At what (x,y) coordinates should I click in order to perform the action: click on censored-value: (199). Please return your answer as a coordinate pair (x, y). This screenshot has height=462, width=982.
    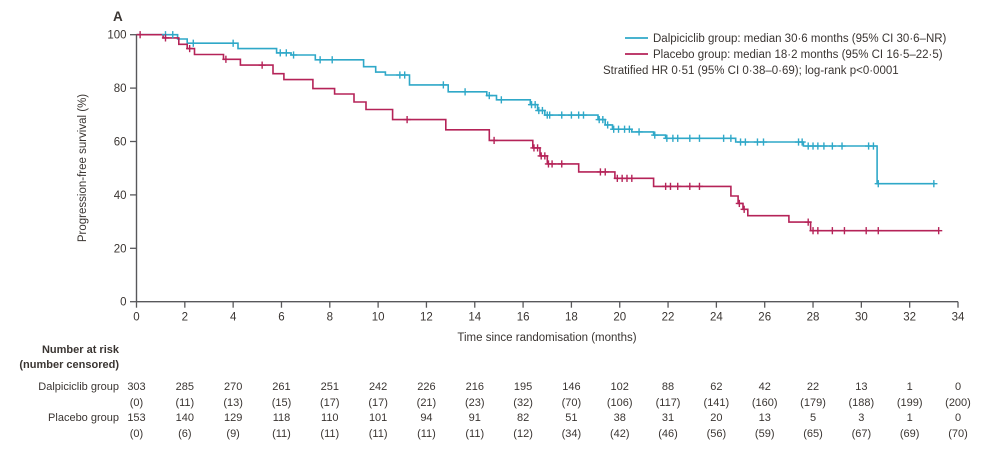
    Looking at the image, I should click on (910, 403).